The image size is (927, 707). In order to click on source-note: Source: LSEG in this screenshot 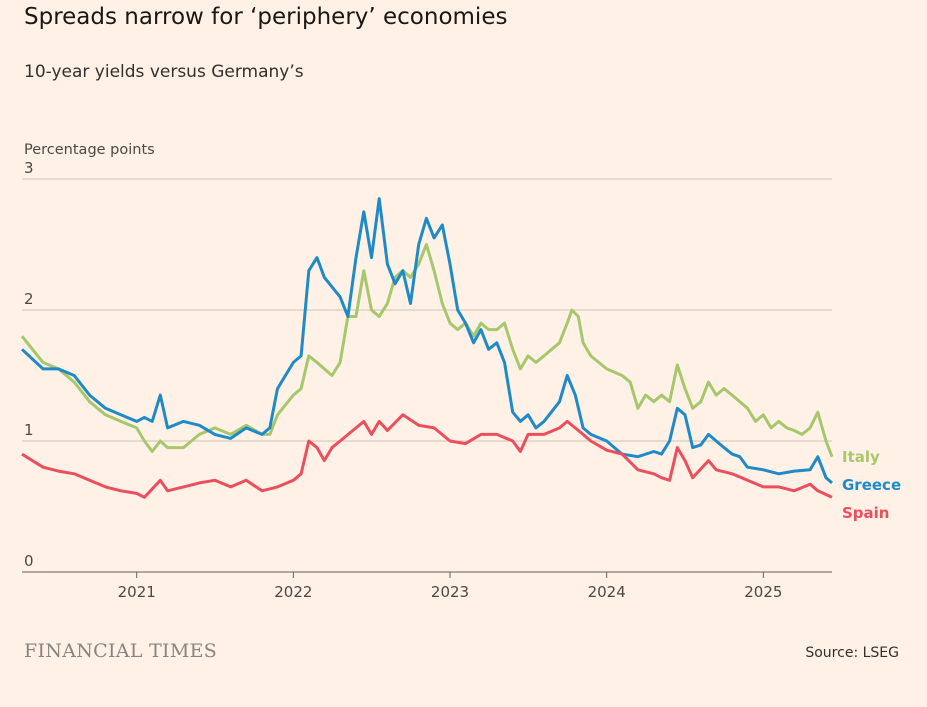, I will do `click(852, 653)`.